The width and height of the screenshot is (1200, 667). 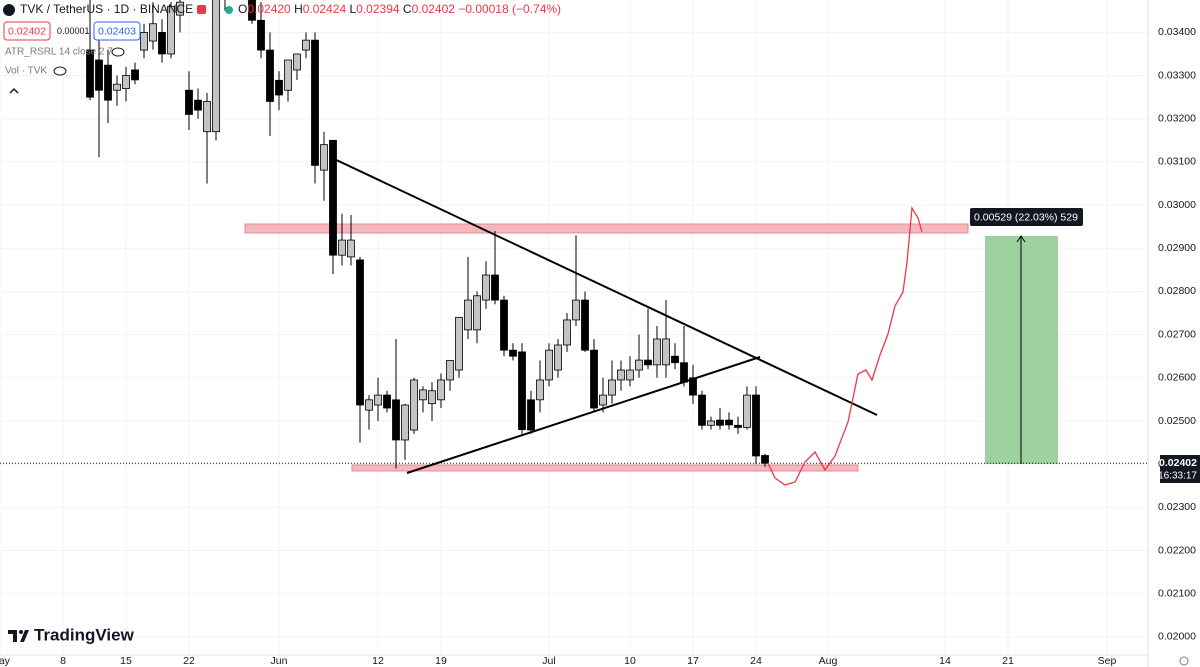 What do you see at coordinates (828, 661) in the screenshot?
I see `x-tick-label: Aug` at bounding box center [828, 661].